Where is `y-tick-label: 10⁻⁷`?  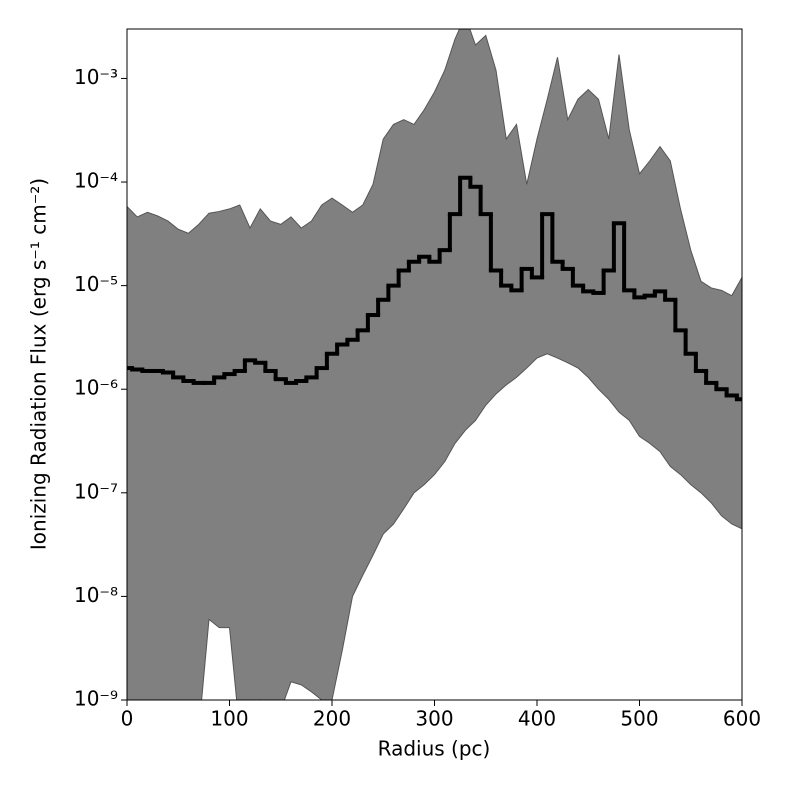
y-tick-label: 10⁻⁷ is located at coordinates (96, 491).